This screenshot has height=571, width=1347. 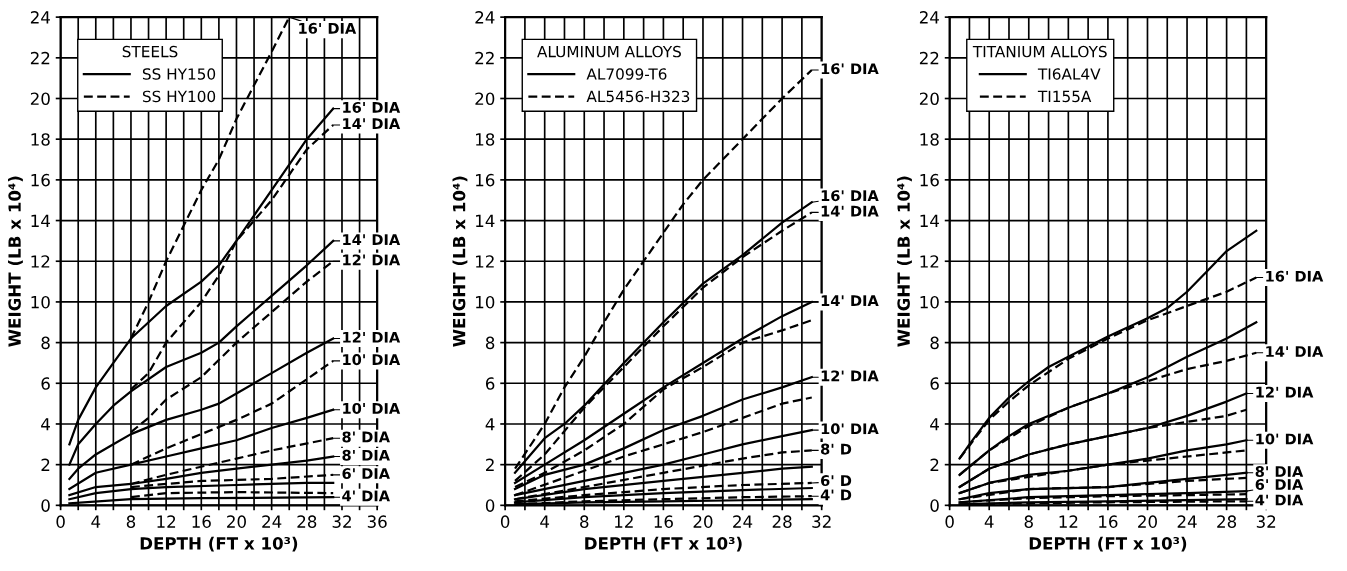 I want to click on legend-label: SS HY100, so click(x=179, y=96).